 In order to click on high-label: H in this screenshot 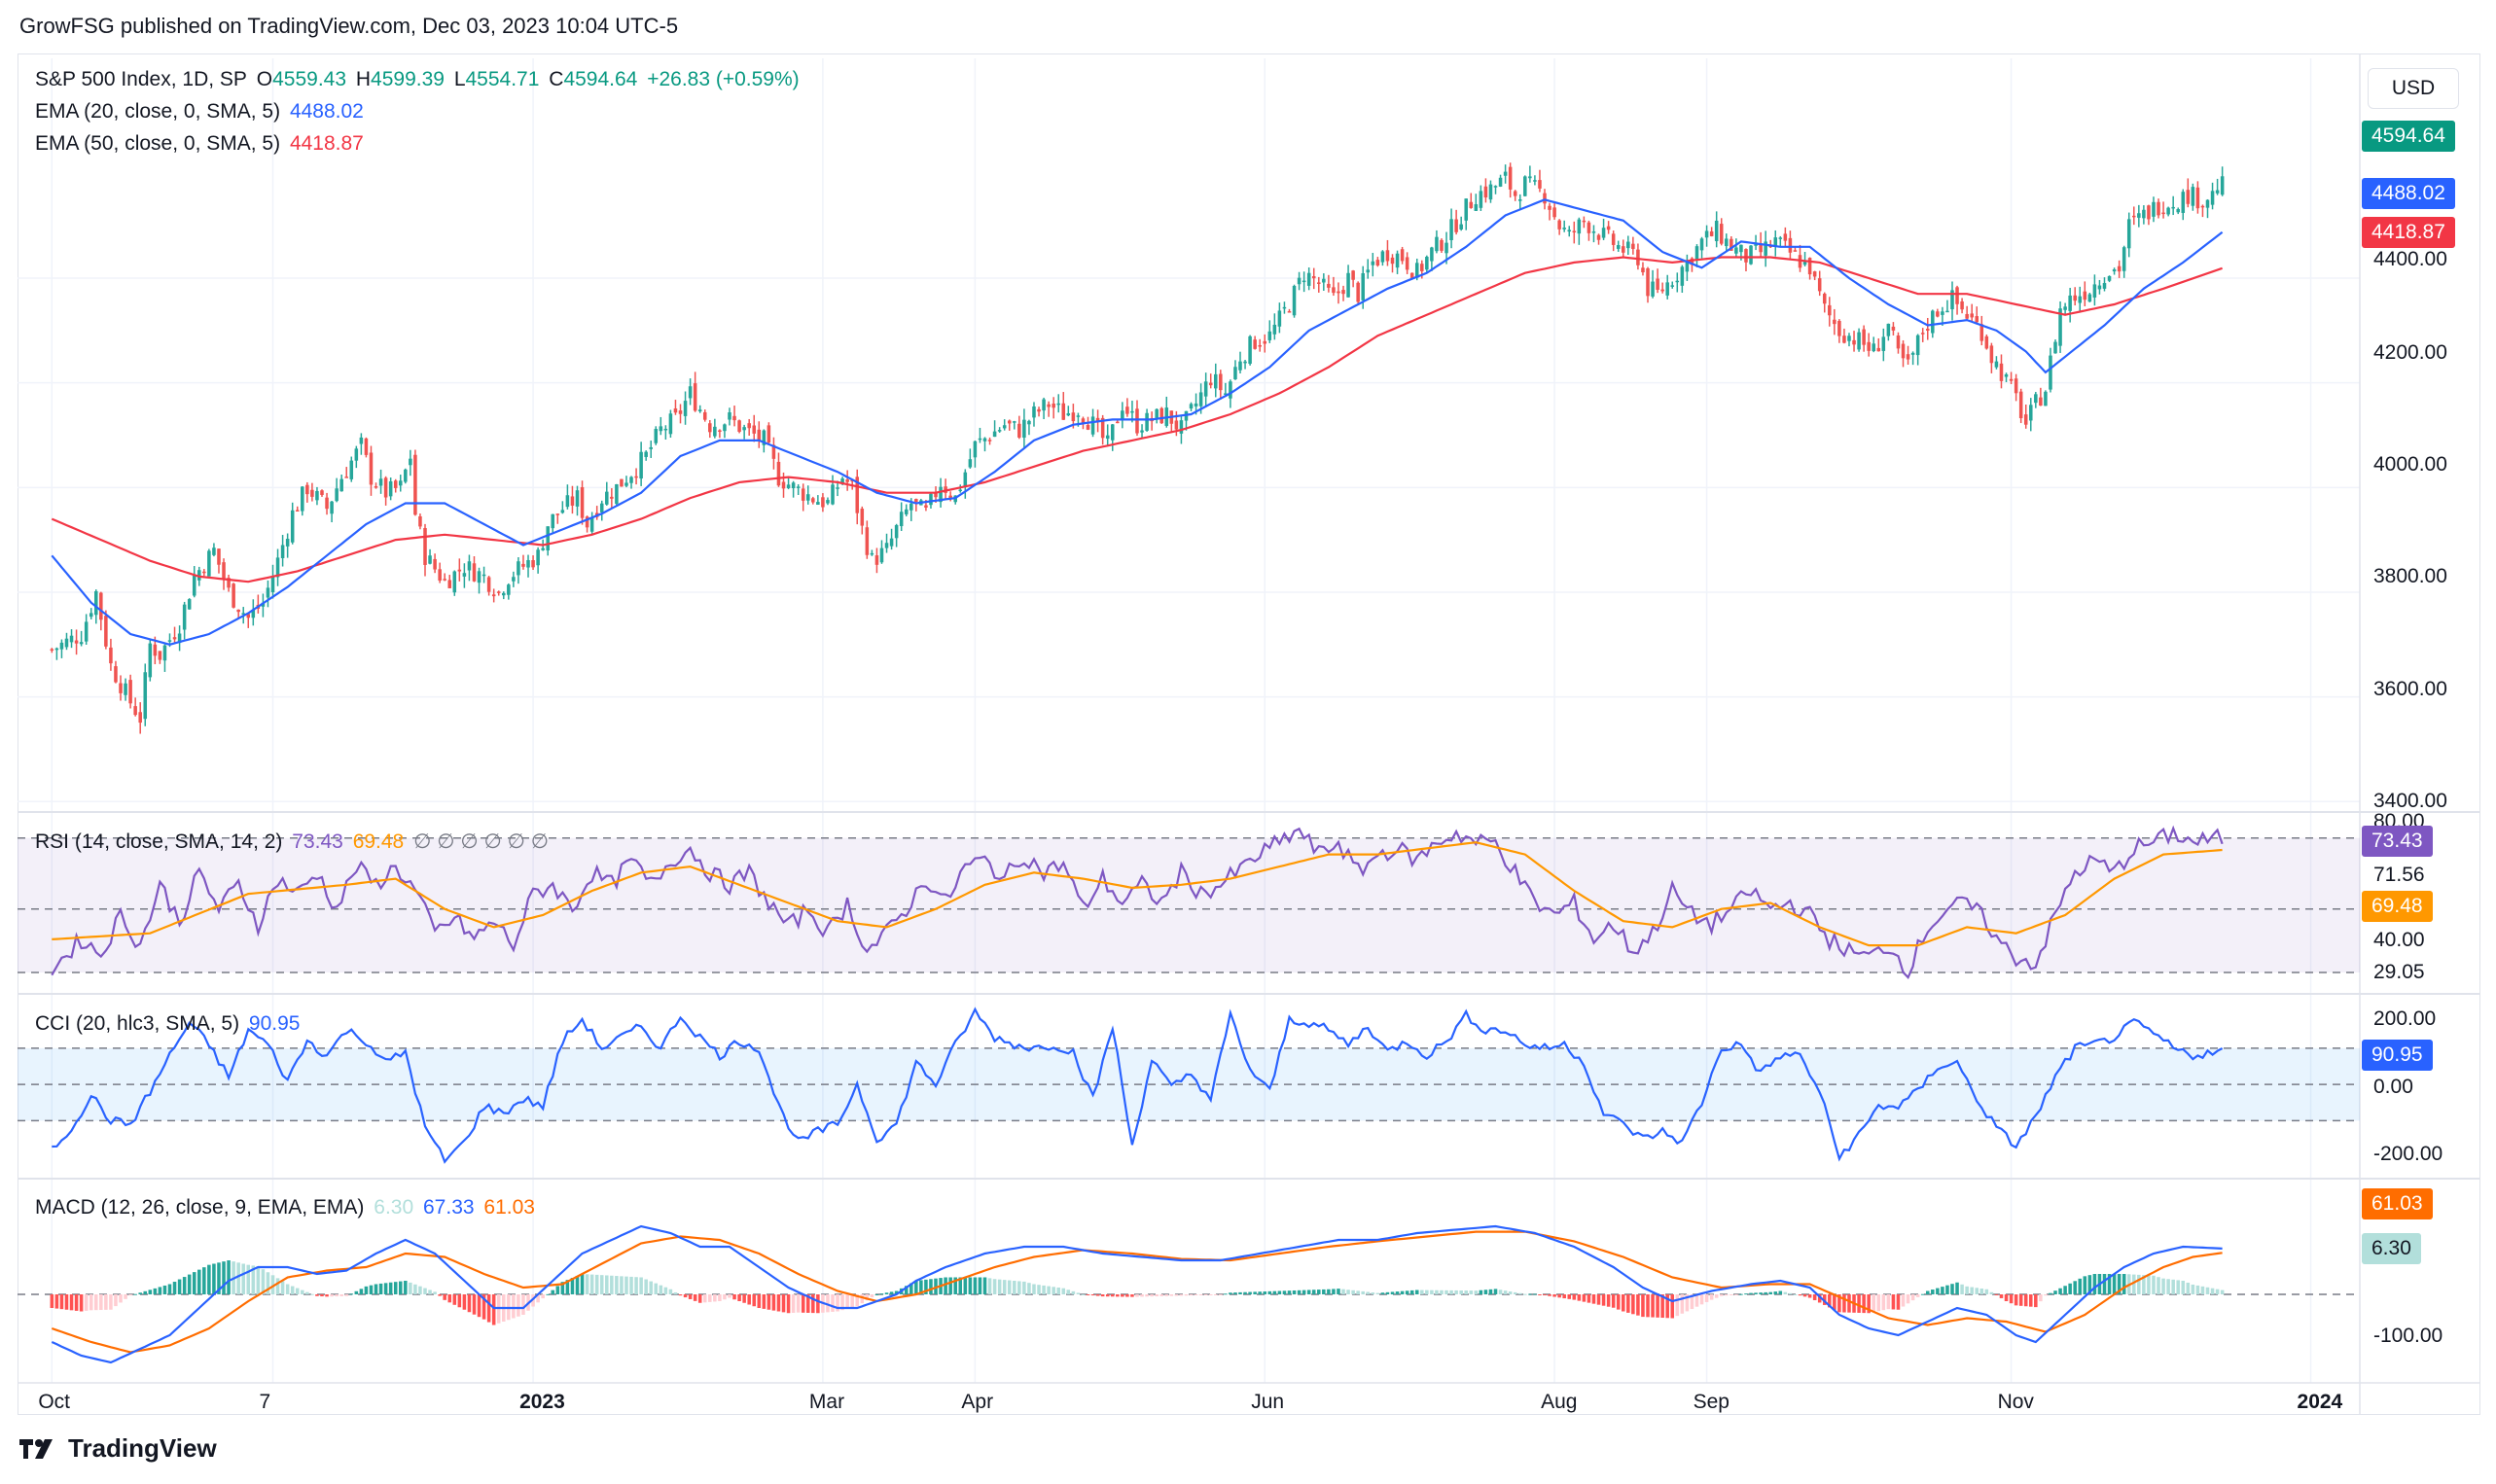, I will do `click(364, 79)`.